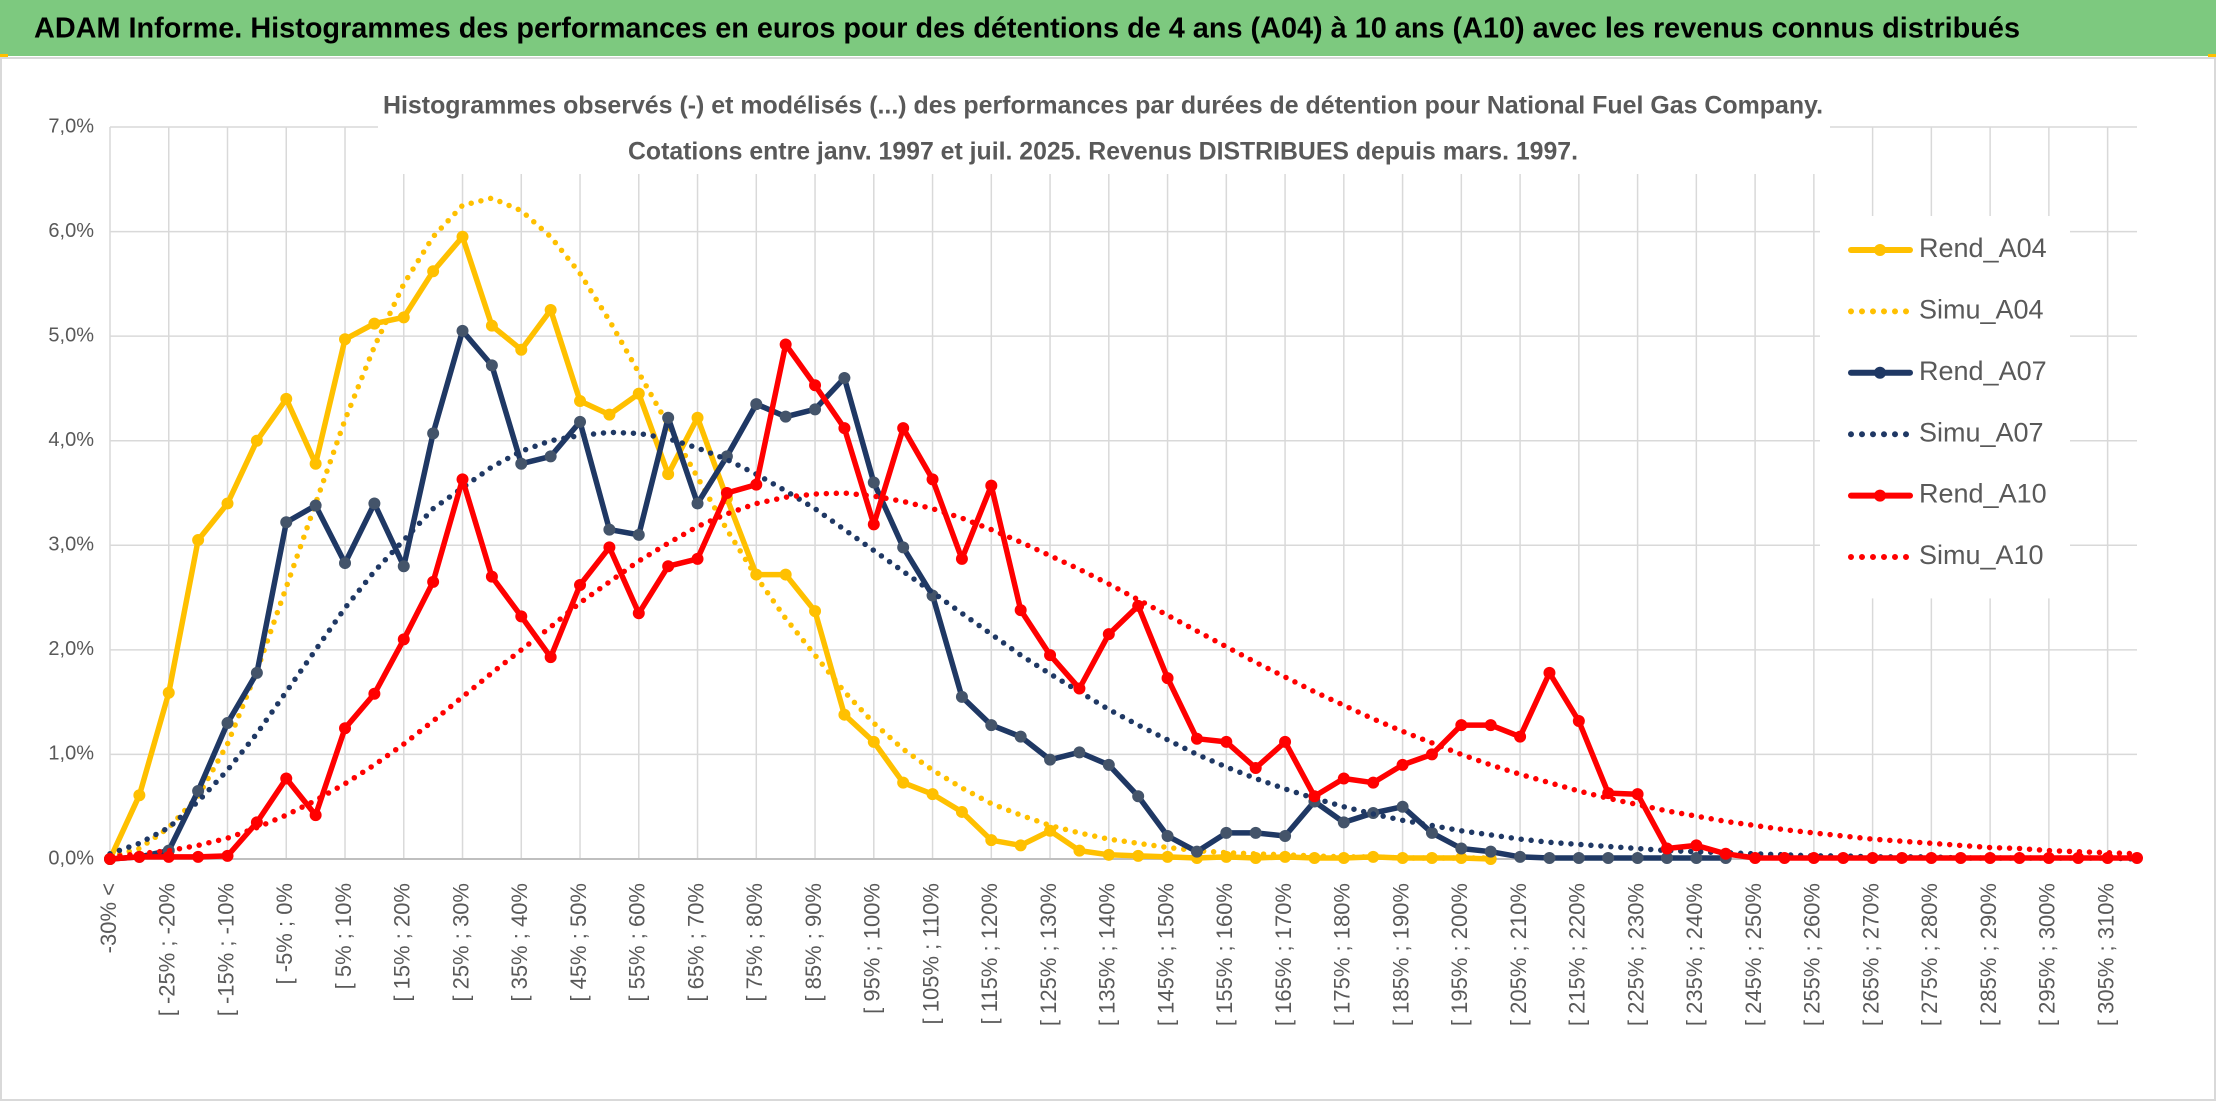 The height and width of the screenshot is (1102, 2216). What do you see at coordinates (989, 953) in the screenshot?
I see `x-tick-label: [ 115% ; 120%` at bounding box center [989, 953].